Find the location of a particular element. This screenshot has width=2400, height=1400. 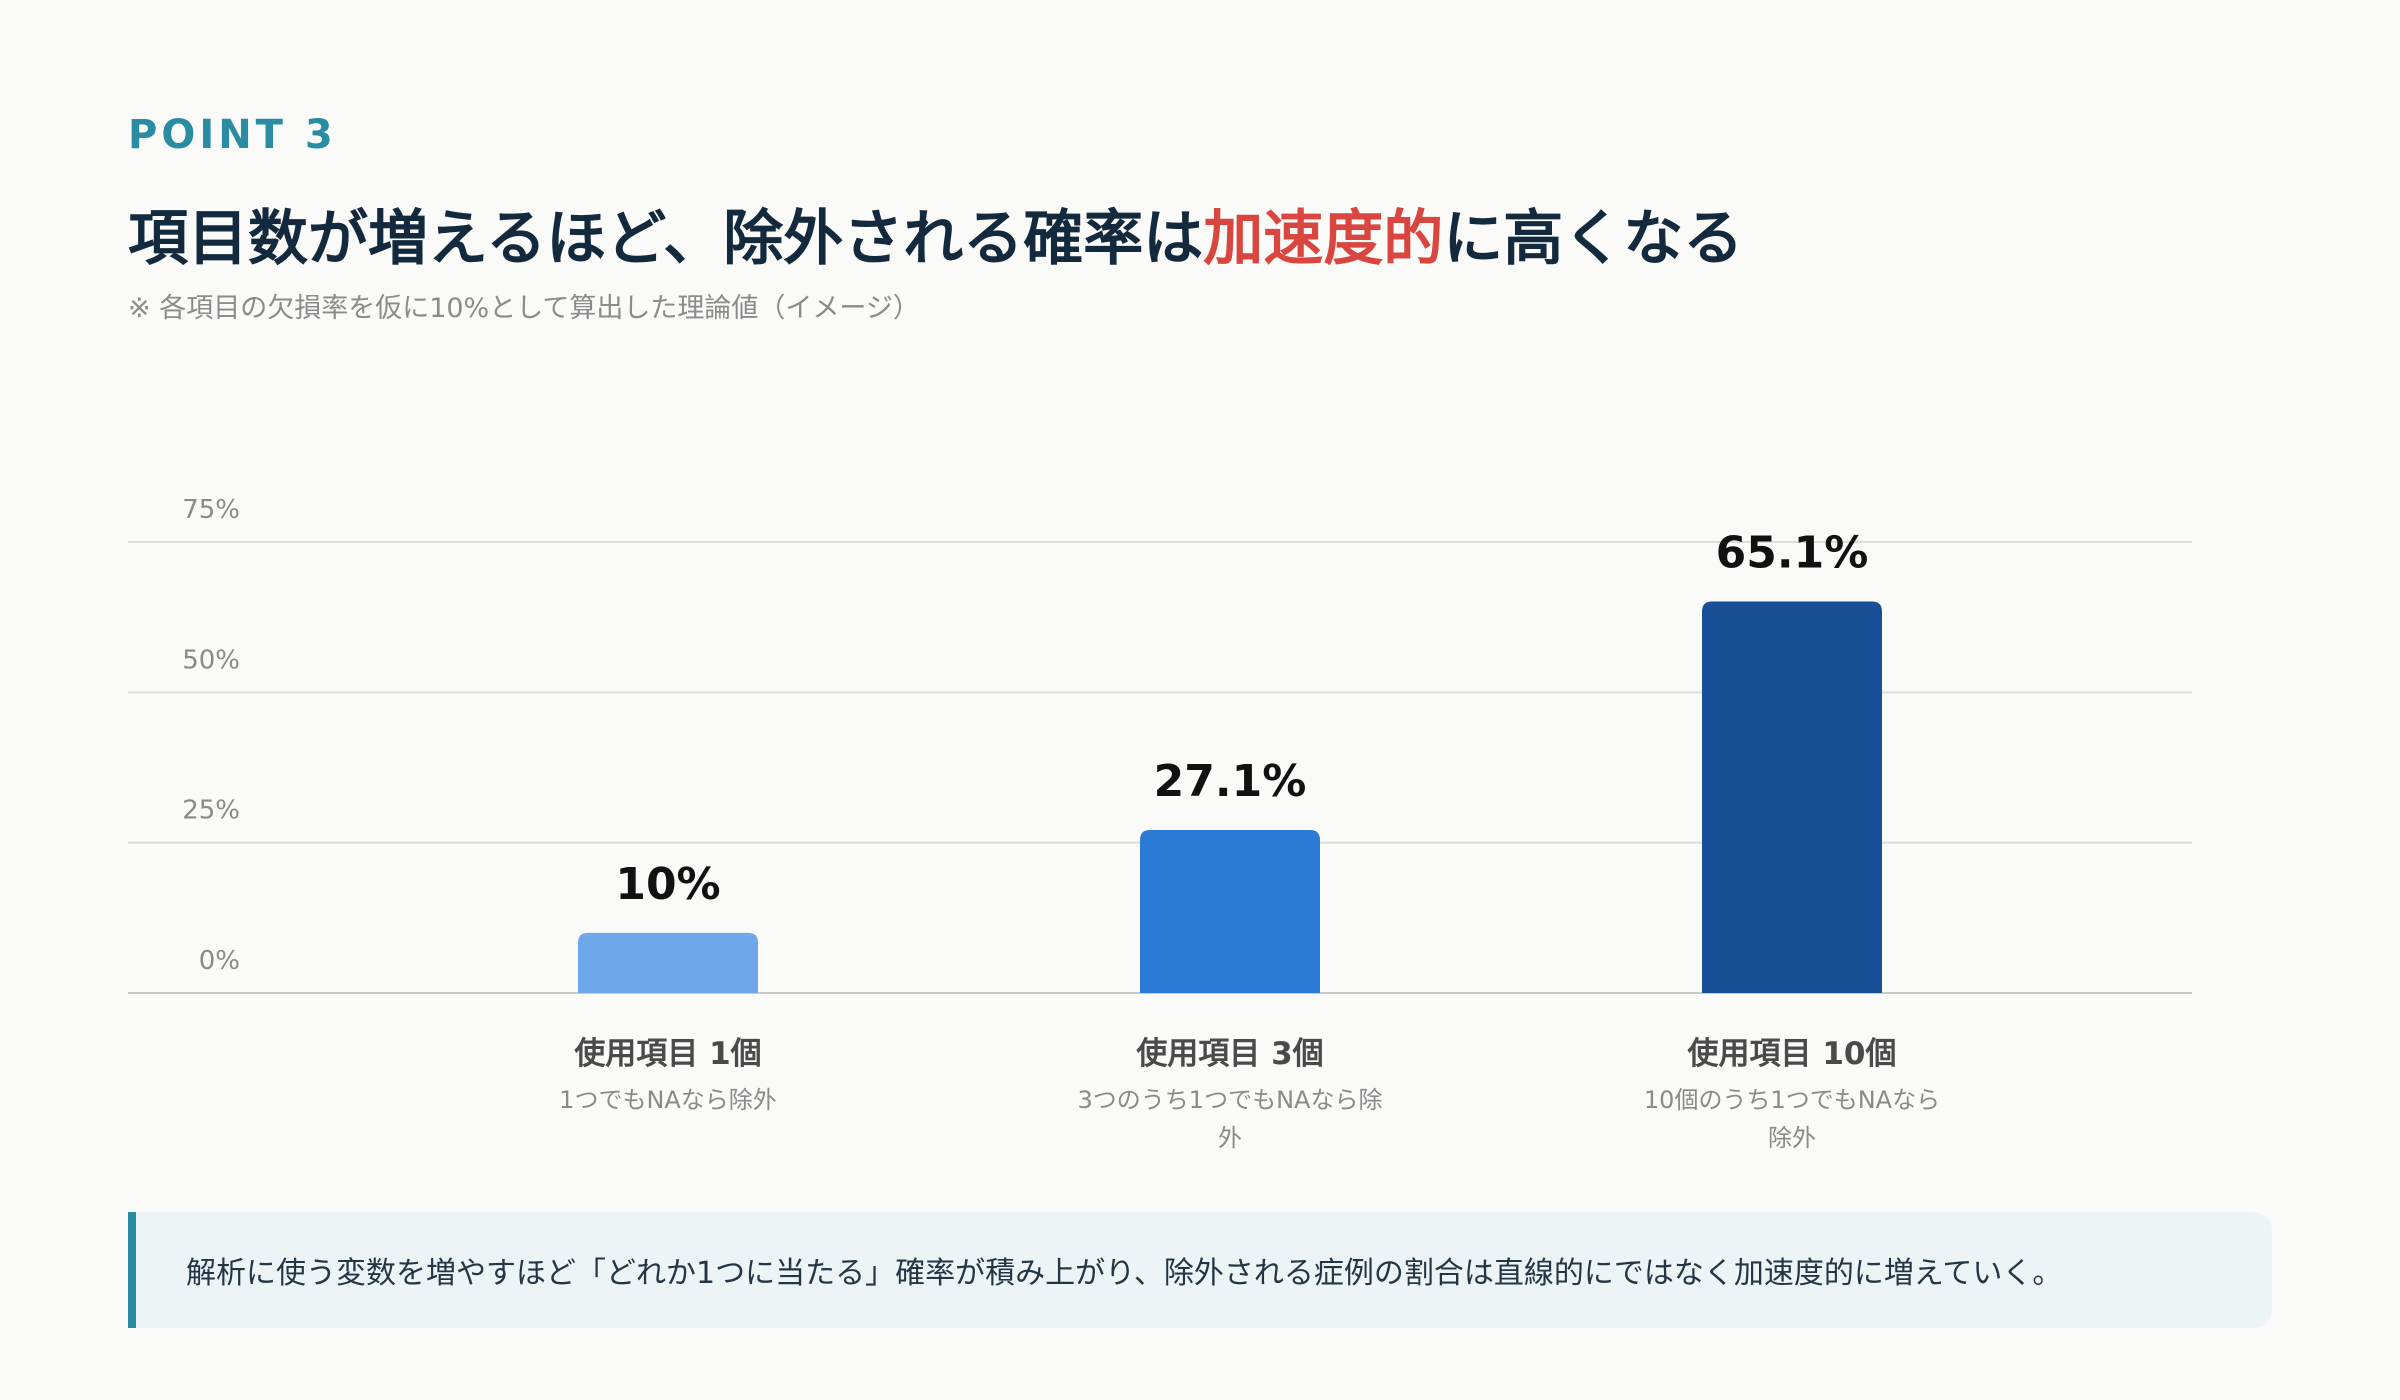

x-subcategory-label: 10個のうち1つでもNAなら除外 is located at coordinates (1792, 1119).